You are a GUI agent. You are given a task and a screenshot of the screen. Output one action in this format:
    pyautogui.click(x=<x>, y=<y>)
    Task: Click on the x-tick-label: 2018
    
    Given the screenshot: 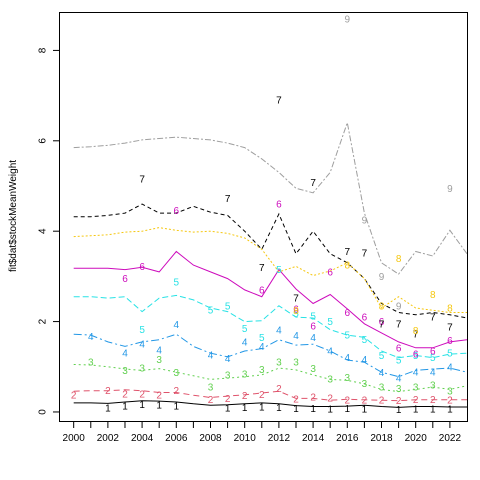 What is the action you would take?
    pyautogui.click(x=381, y=438)
    